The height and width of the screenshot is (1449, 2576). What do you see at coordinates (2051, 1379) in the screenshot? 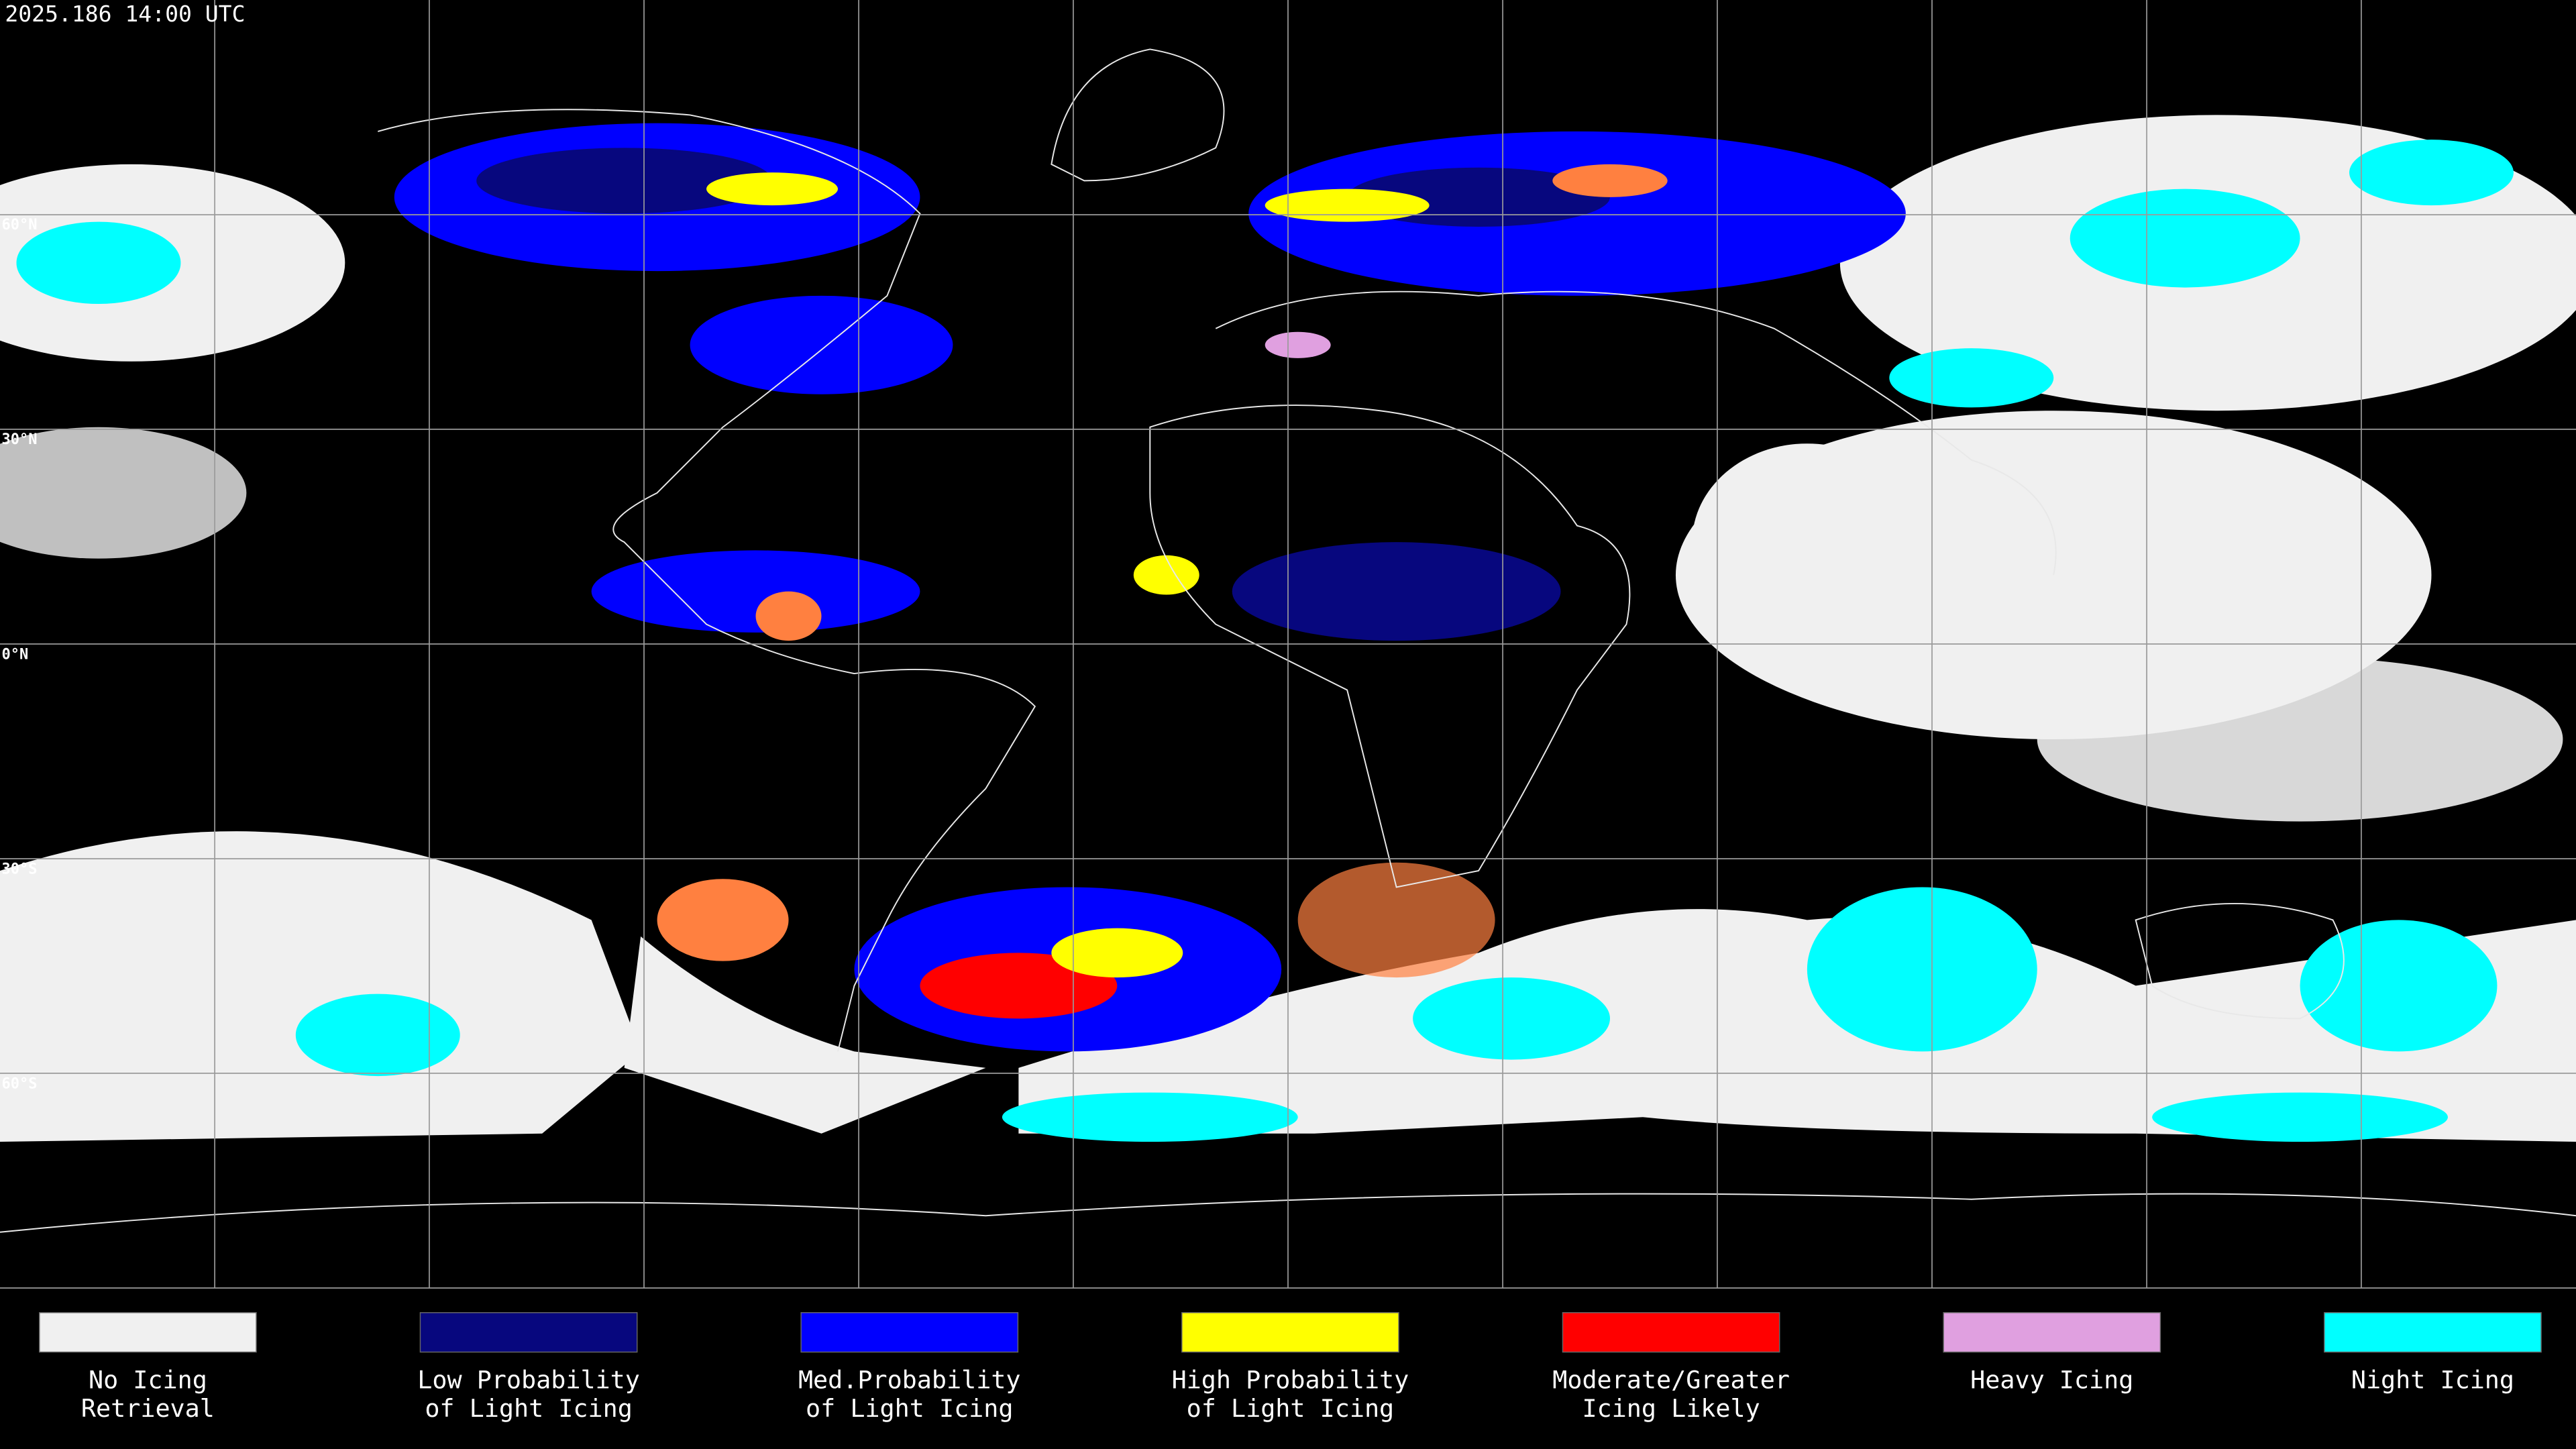
I see `legend-label: Heavy Icing` at bounding box center [2051, 1379].